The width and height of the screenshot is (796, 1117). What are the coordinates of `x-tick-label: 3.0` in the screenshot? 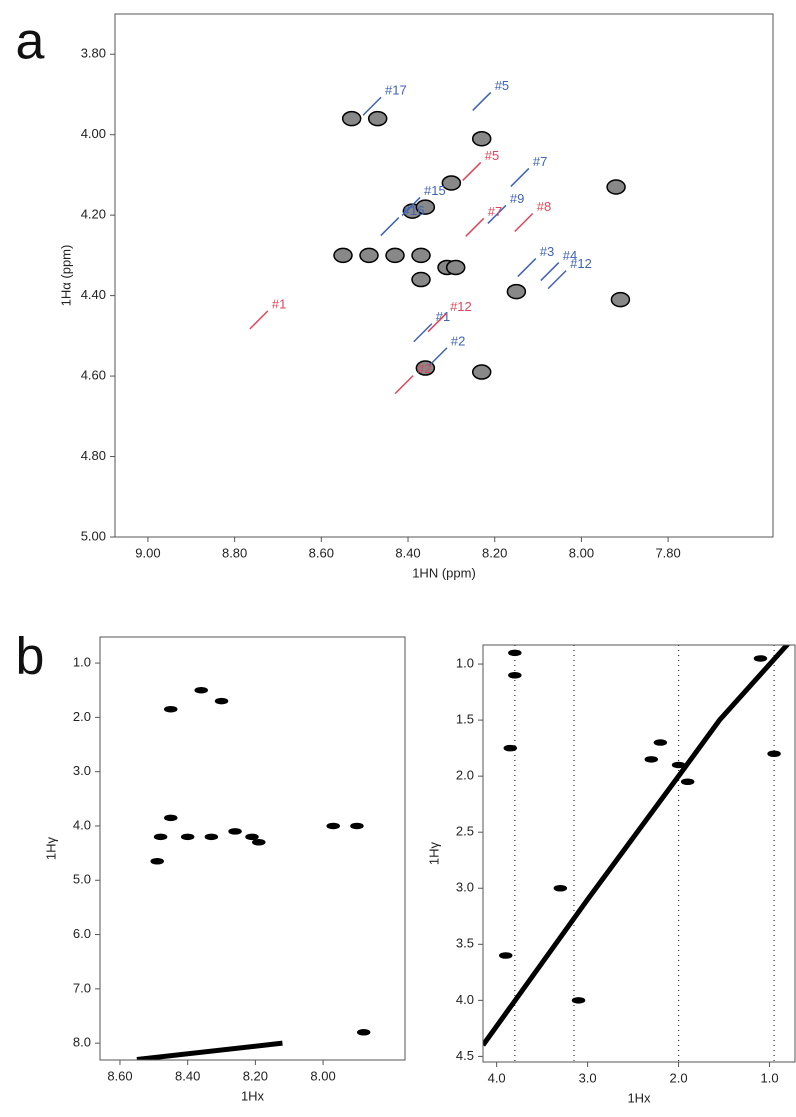 It's located at (588, 1077).